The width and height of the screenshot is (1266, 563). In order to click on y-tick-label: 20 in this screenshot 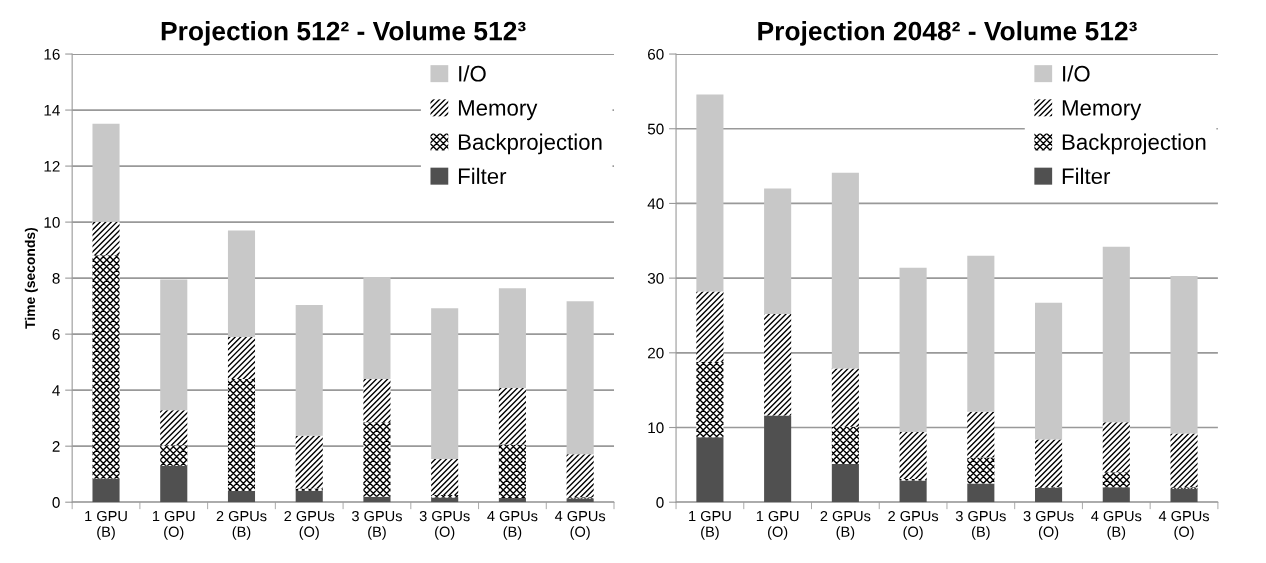, I will do `click(656, 353)`.